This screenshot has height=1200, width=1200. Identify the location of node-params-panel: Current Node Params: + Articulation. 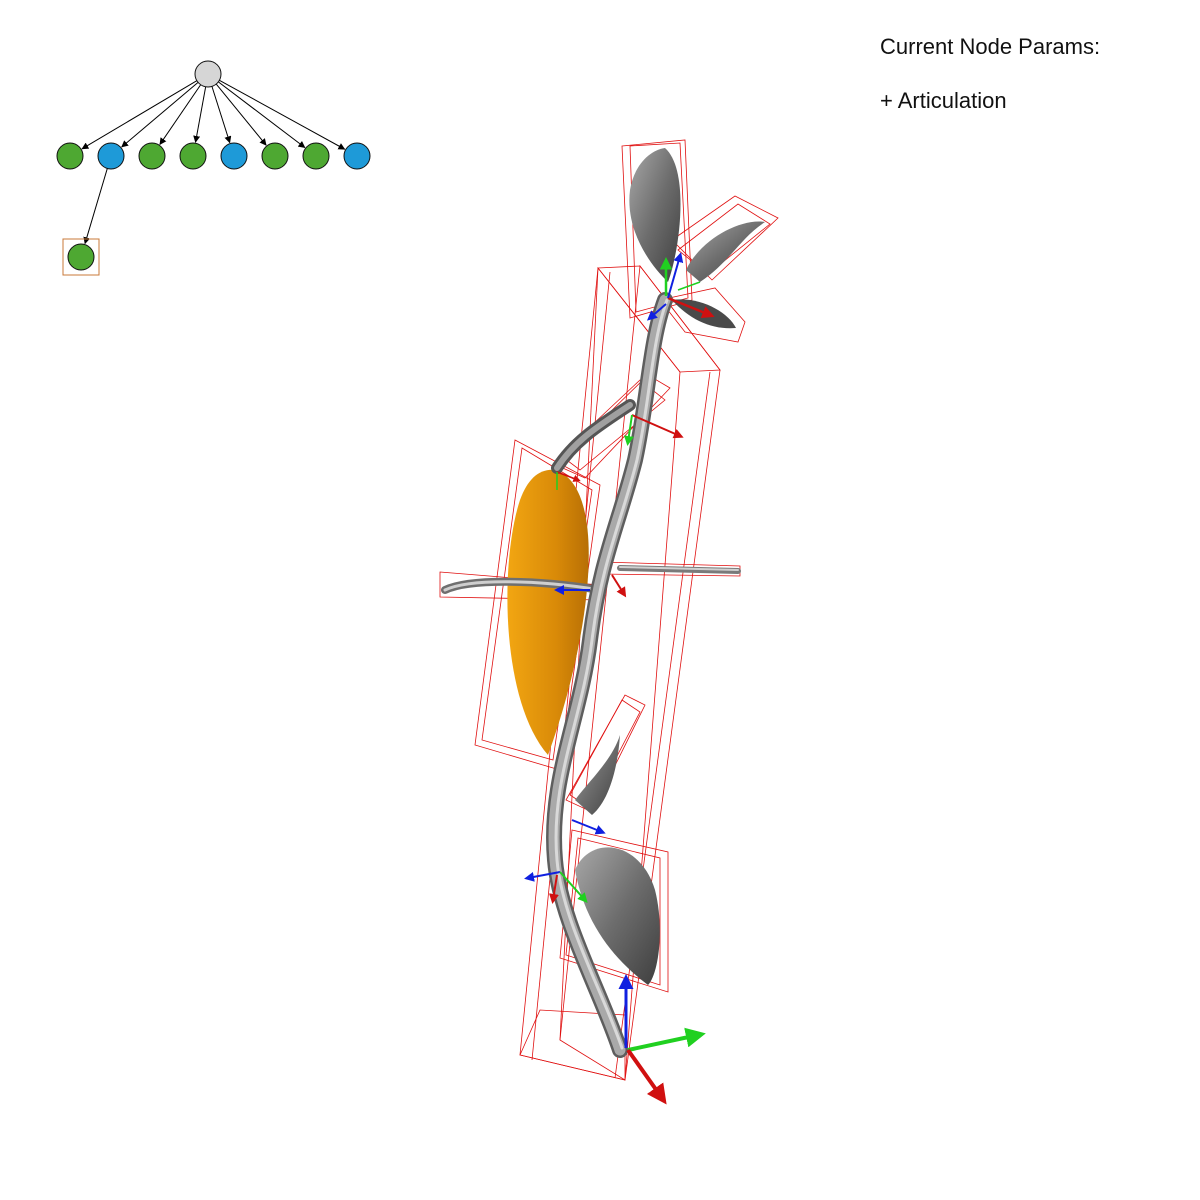
(990, 88).